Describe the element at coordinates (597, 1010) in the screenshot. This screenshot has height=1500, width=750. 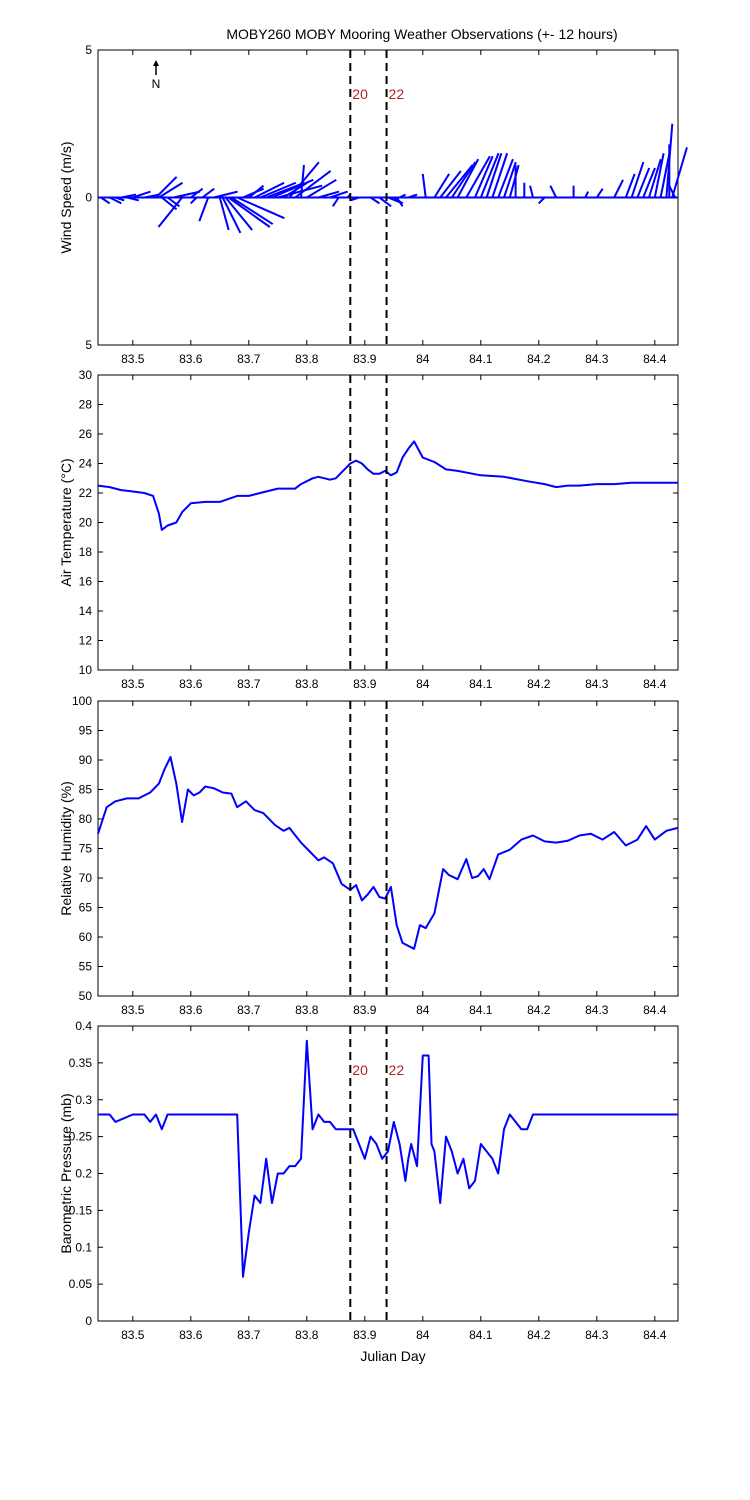
I see `x-tick-label: 84.3` at that location.